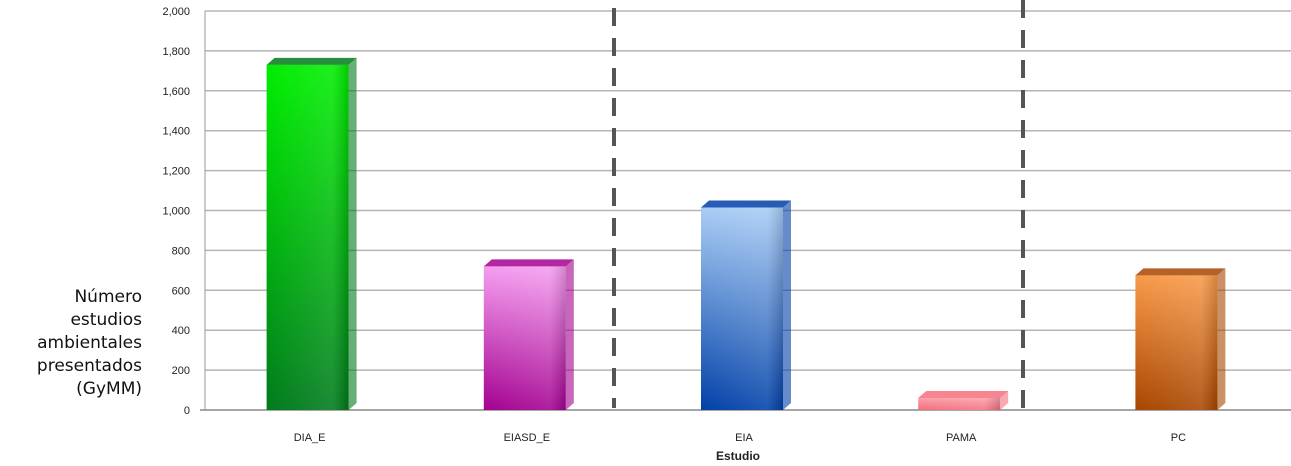 The image size is (1291, 466). Describe the element at coordinates (1178, 438) in the screenshot. I see `x-tick-label: PC` at that location.